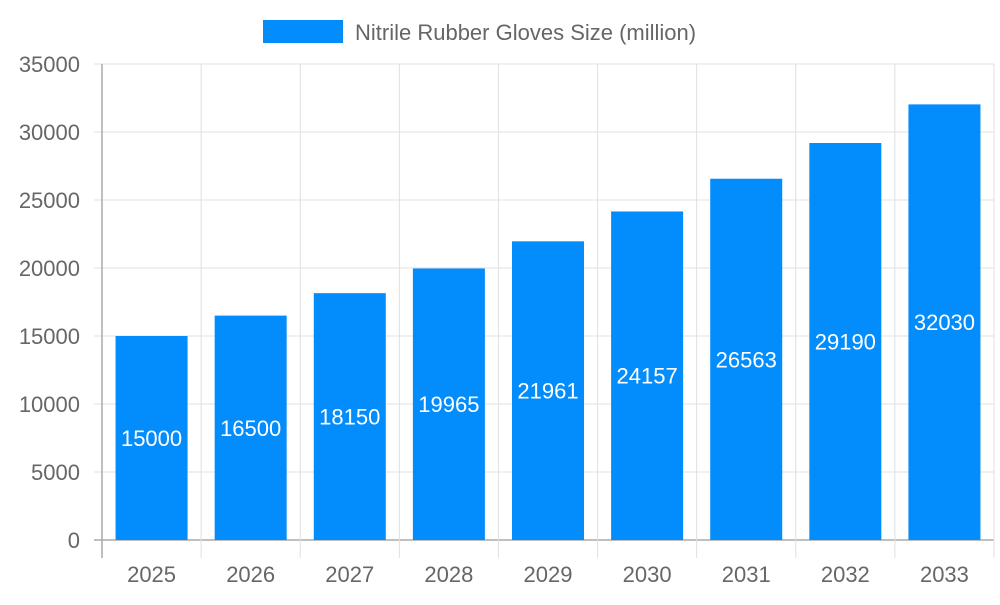 Image resolution: width=1000 pixels, height=605 pixels. I want to click on x-tick-label: 2031, so click(746, 574).